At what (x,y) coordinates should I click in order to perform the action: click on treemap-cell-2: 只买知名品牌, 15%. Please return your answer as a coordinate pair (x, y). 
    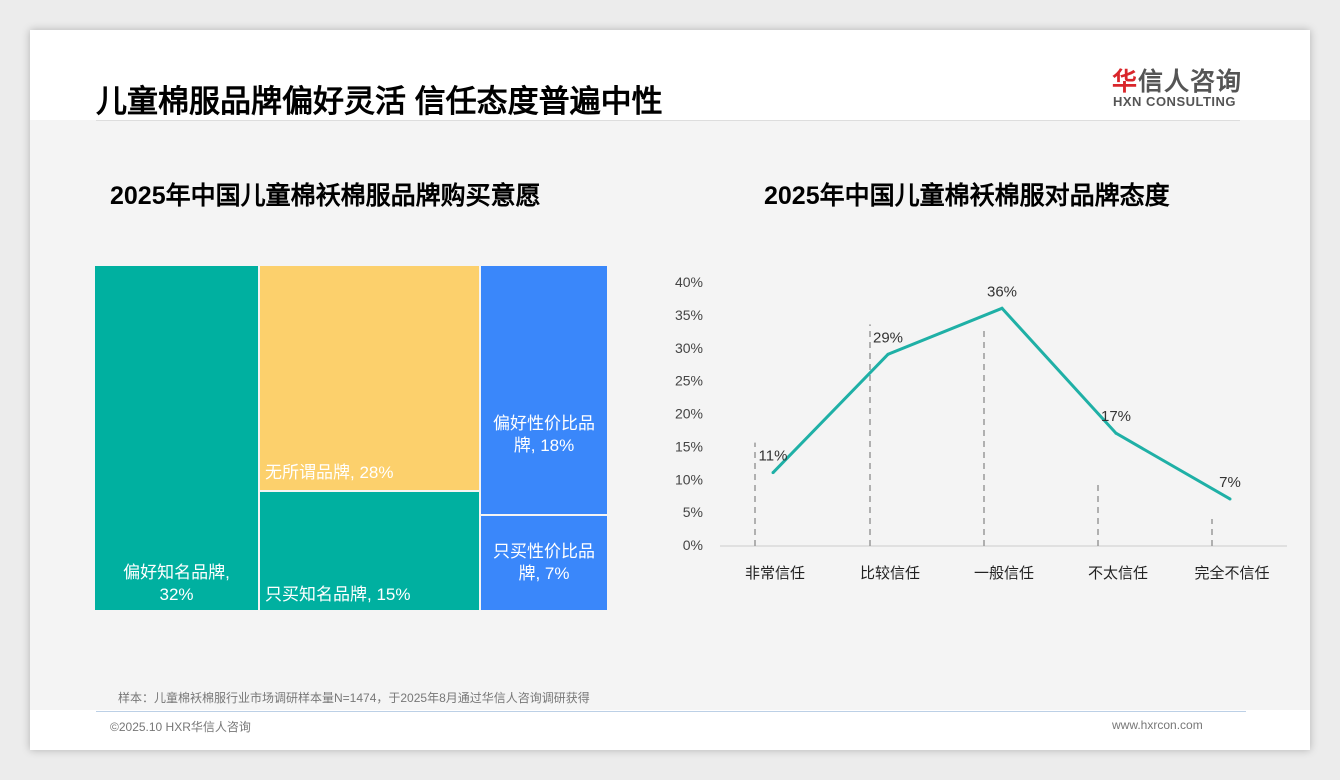
    Looking at the image, I should click on (369, 551).